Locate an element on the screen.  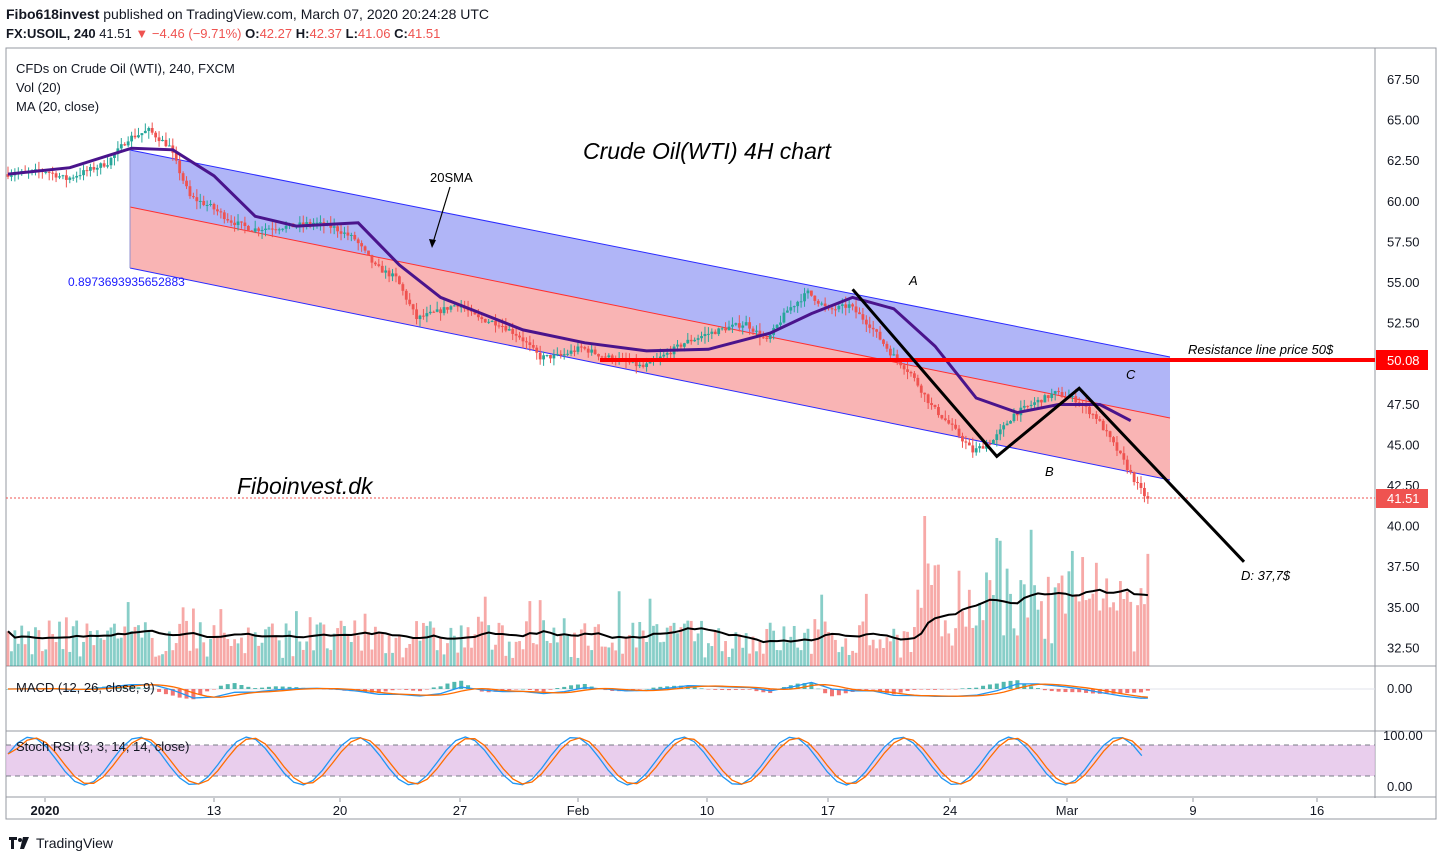
abcd-pattern is located at coordinates (1048, 425).